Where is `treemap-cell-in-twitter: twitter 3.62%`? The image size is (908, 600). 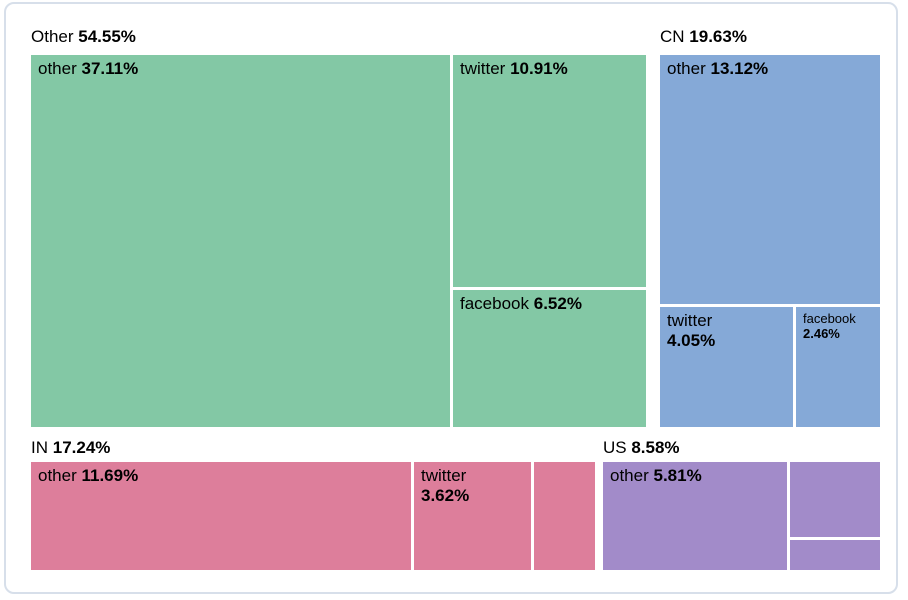 treemap-cell-in-twitter: twitter 3.62% is located at coordinates (472, 516).